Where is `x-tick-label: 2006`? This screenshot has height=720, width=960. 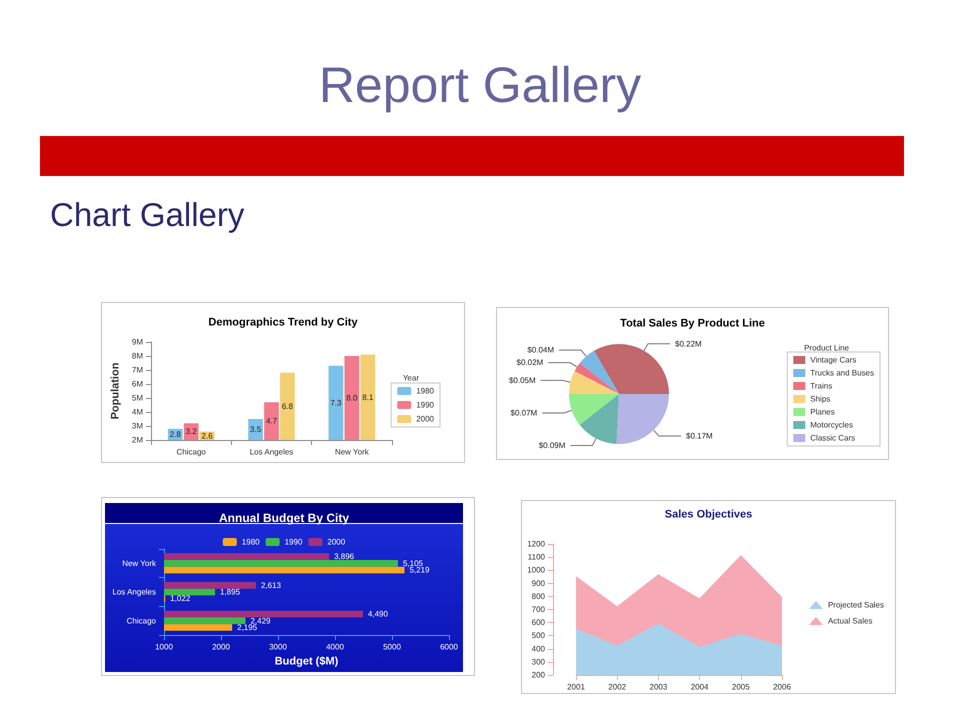 x-tick-label: 2006 is located at coordinates (782, 687).